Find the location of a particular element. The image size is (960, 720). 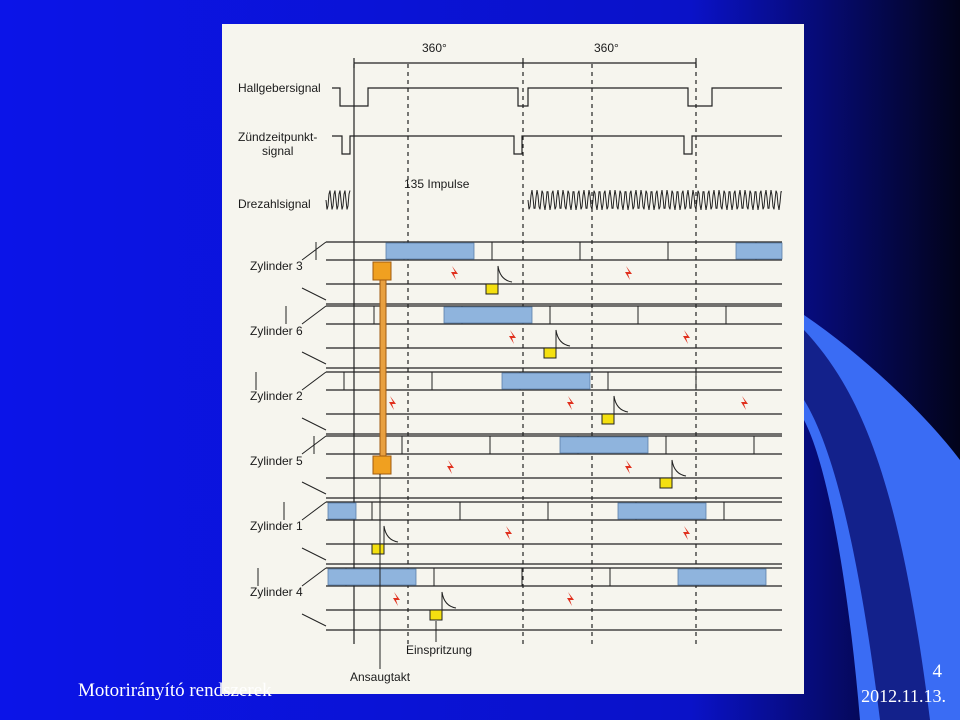

intake-label: Ansaugtakt is located at coordinates (380, 677).